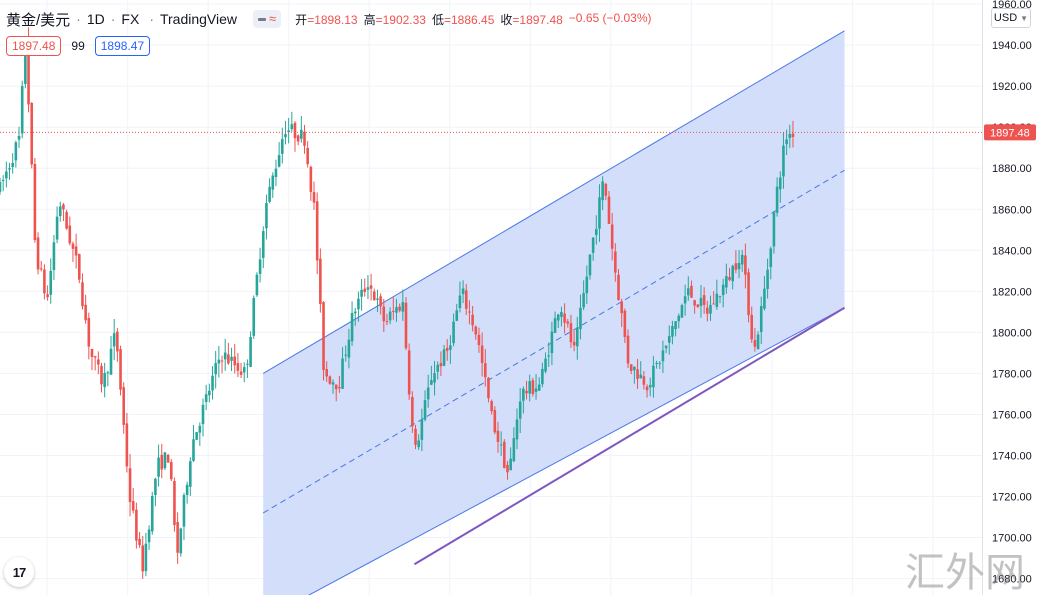  Describe the element at coordinates (1010, 132) in the screenshot. I see `last-price-tag: 1897.48` at that location.